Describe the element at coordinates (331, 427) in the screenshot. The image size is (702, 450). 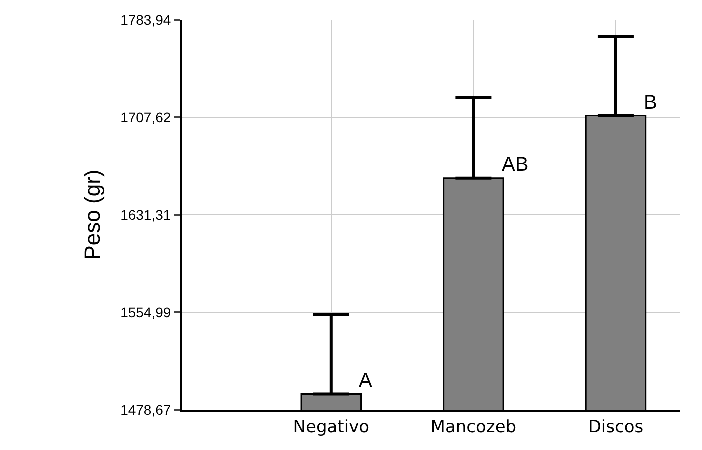
I see `x-tick-label: Negativo` at that location.